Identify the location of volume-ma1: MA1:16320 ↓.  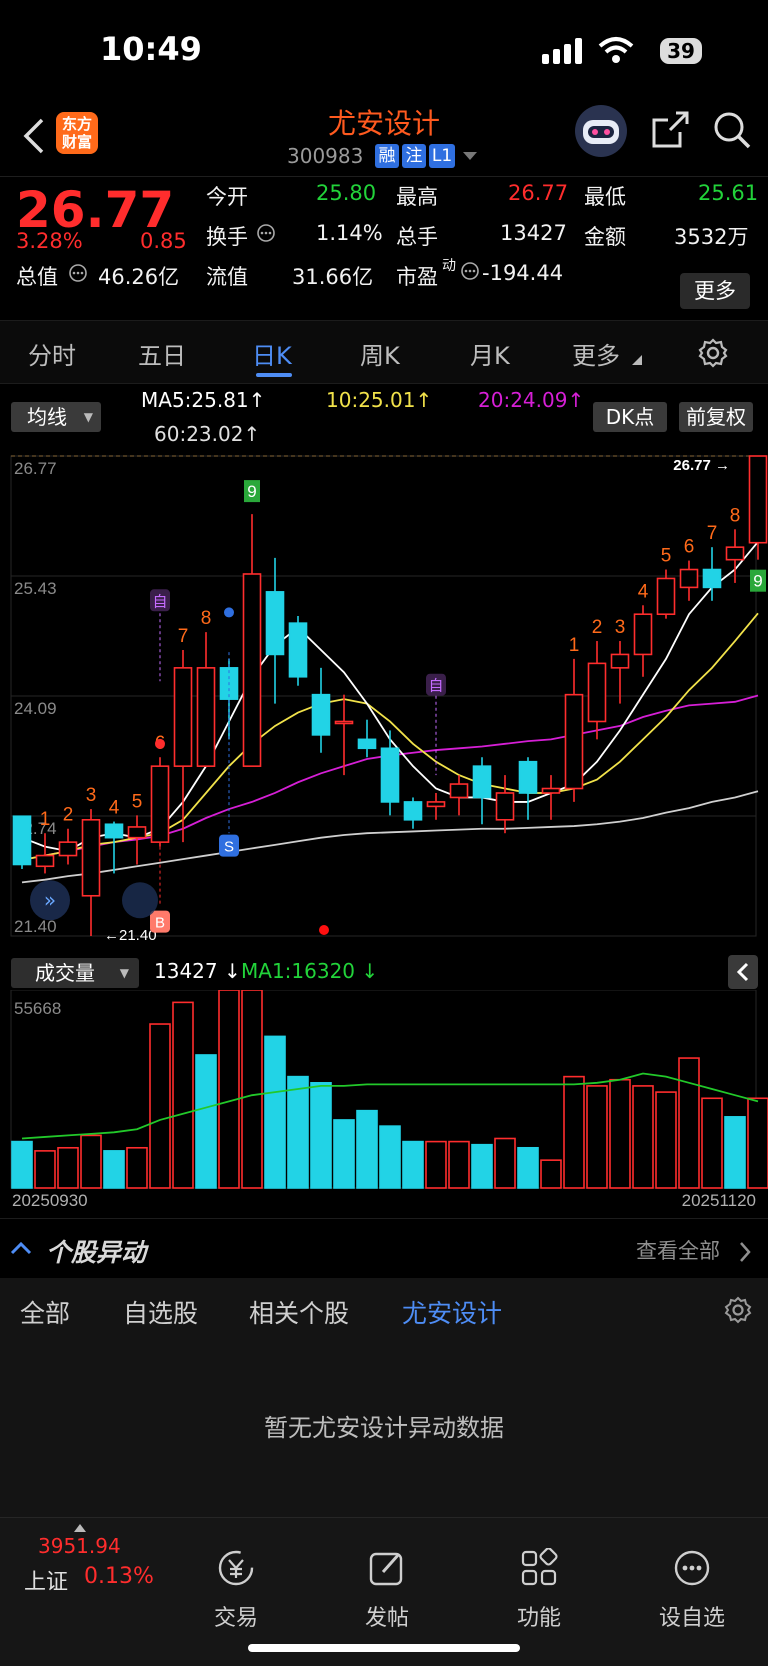
(310, 971).